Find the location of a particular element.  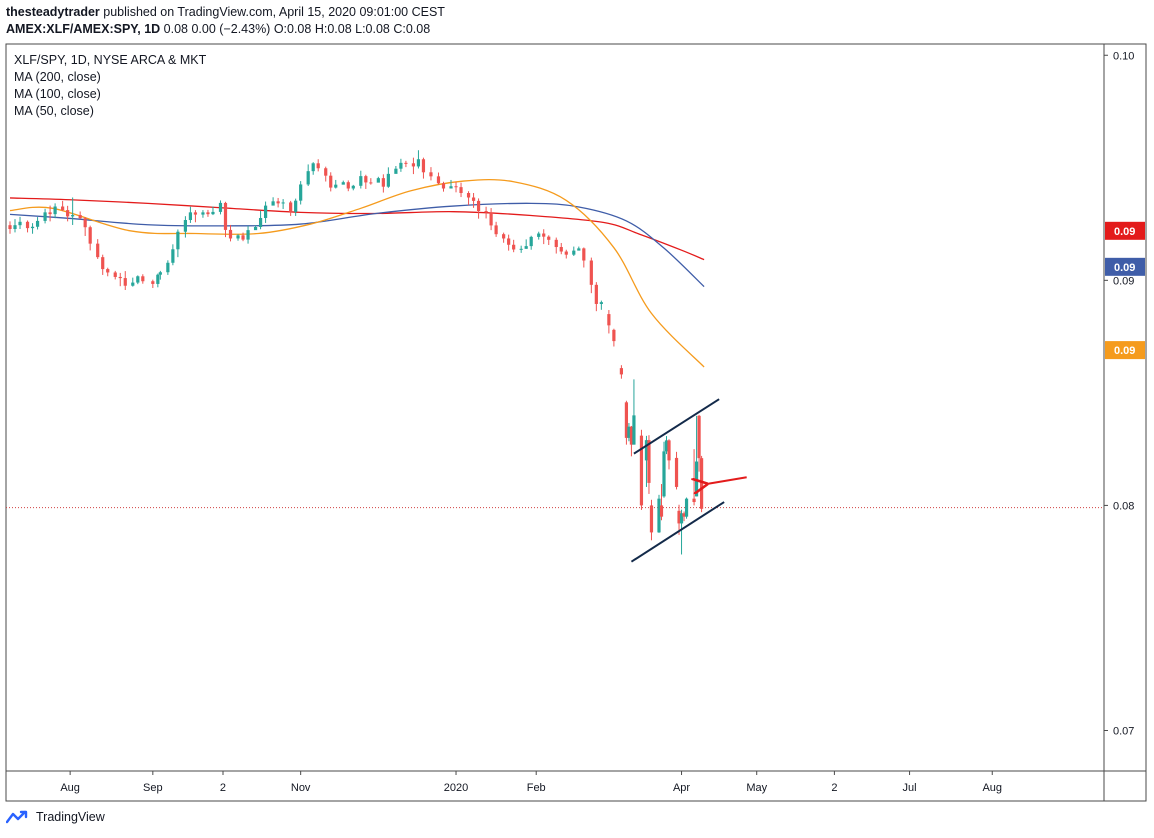

tradingview-logo-icon is located at coordinates (19, 817).